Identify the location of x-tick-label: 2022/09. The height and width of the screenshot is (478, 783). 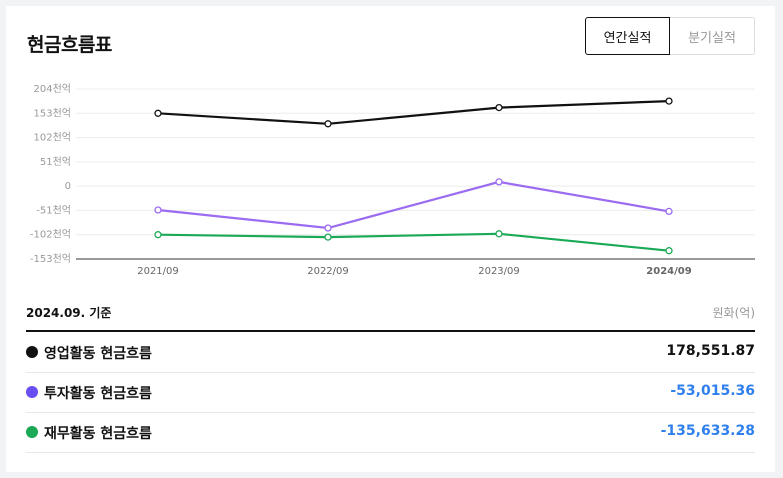
(328, 271).